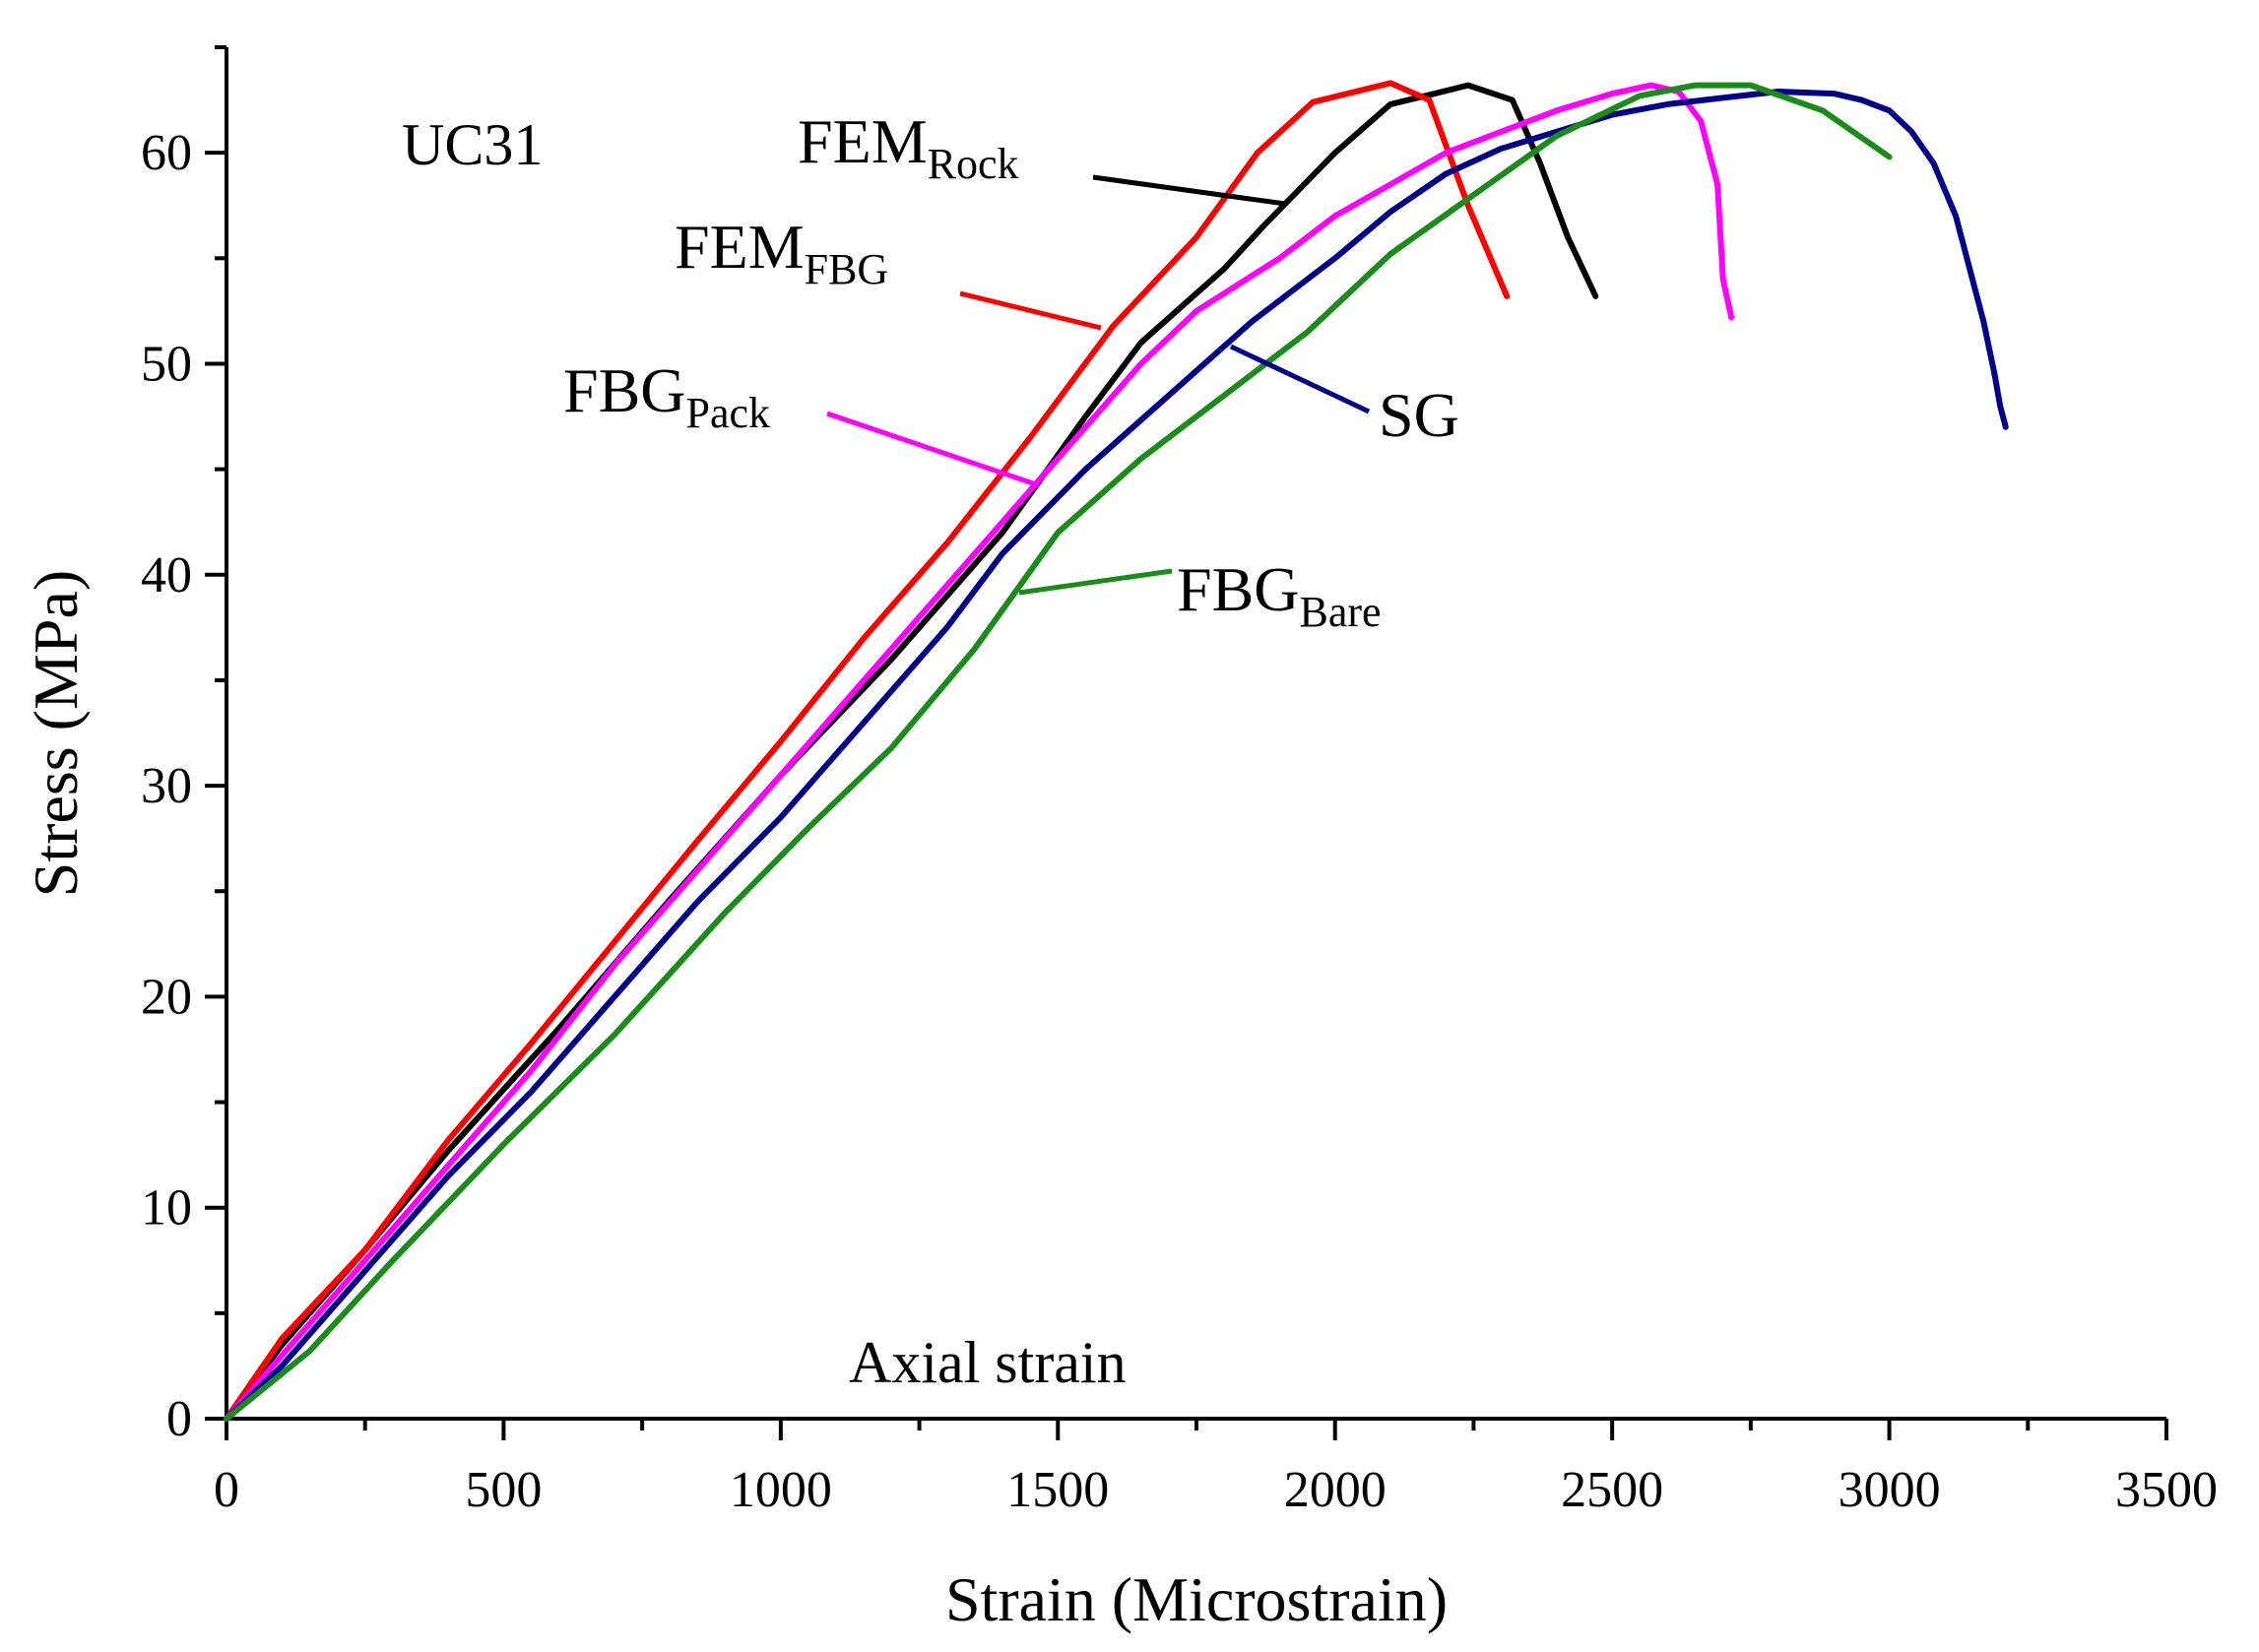  What do you see at coordinates (1238, 589) in the screenshot?
I see `label-fbg-bare-main: FBG` at bounding box center [1238, 589].